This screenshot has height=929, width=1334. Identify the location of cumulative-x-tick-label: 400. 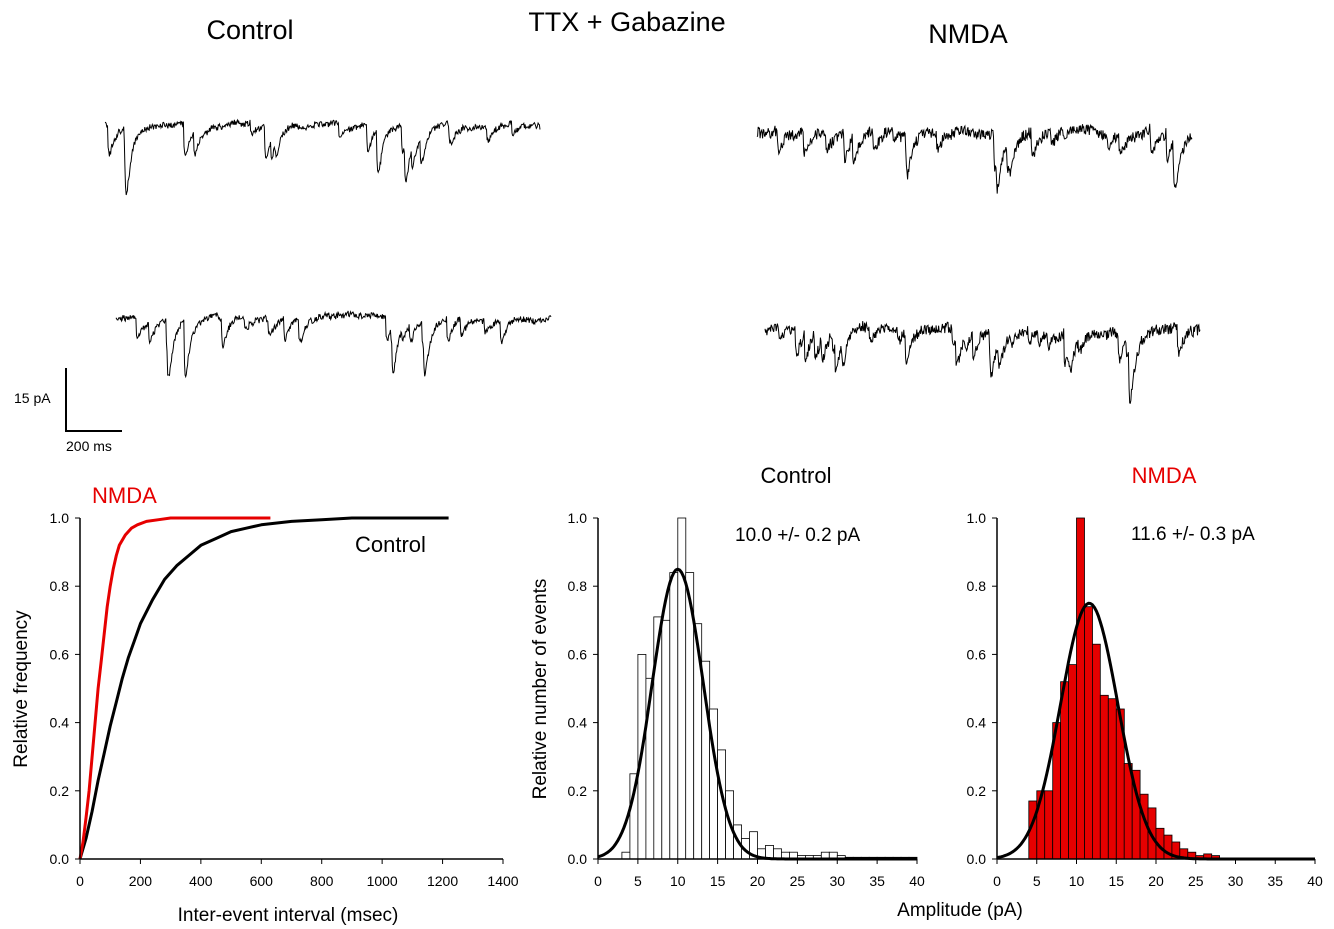
(201, 881).